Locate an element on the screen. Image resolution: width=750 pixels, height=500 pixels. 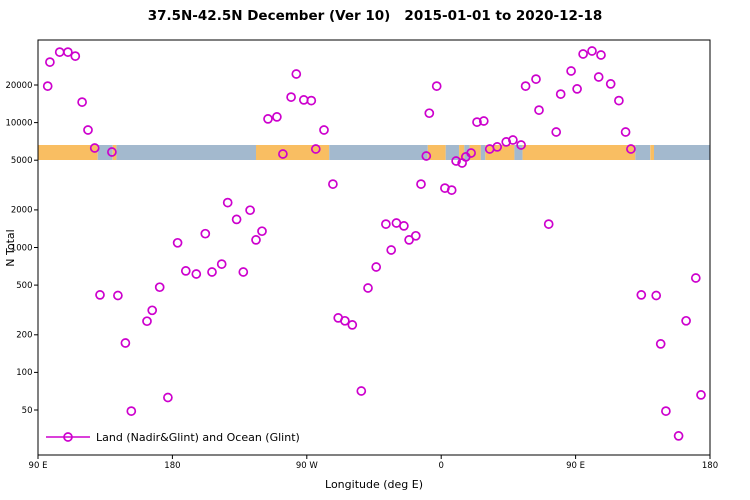
x-tick-label: 90 W is located at coordinates (307, 466).